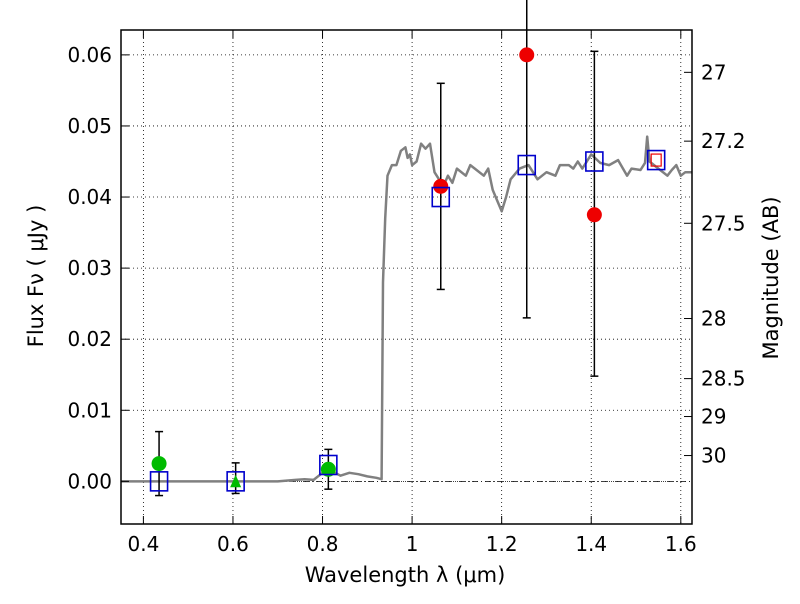  Describe the element at coordinates (723, 379) in the screenshot. I see `right-tick-label: 28.5` at that location.